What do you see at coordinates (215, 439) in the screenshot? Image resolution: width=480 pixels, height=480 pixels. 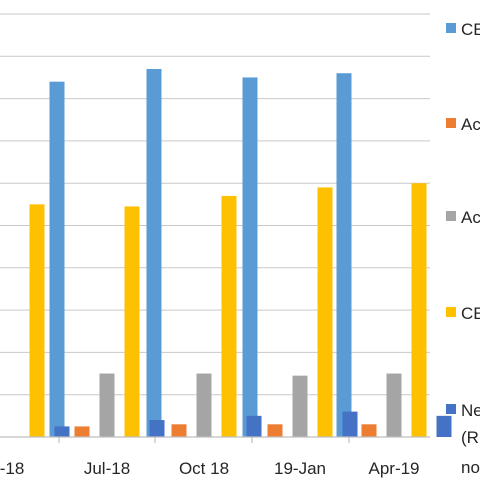 I see `x-axis` at bounding box center [215, 439].